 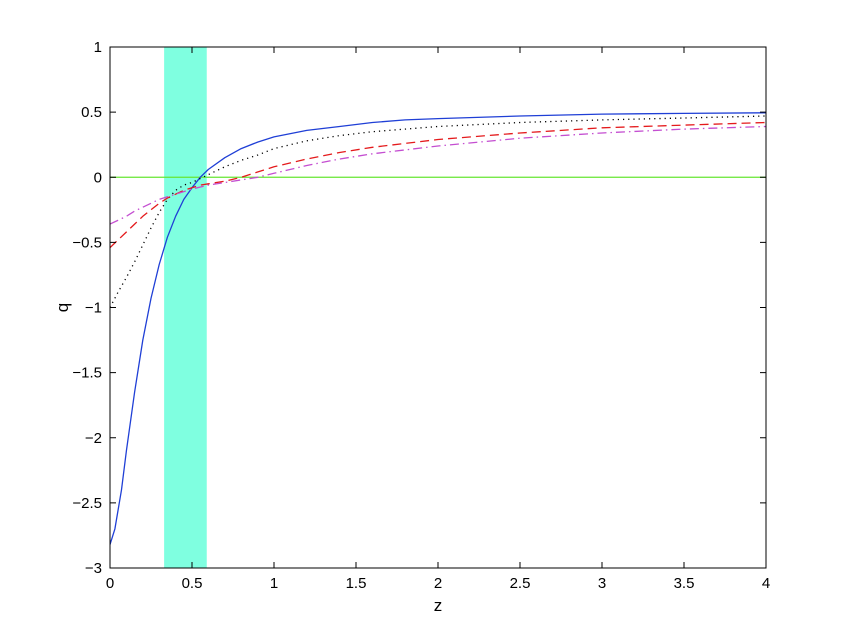 What do you see at coordinates (274, 583) in the screenshot?
I see `x-tick-label: 1` at bounding box center [274, 583].